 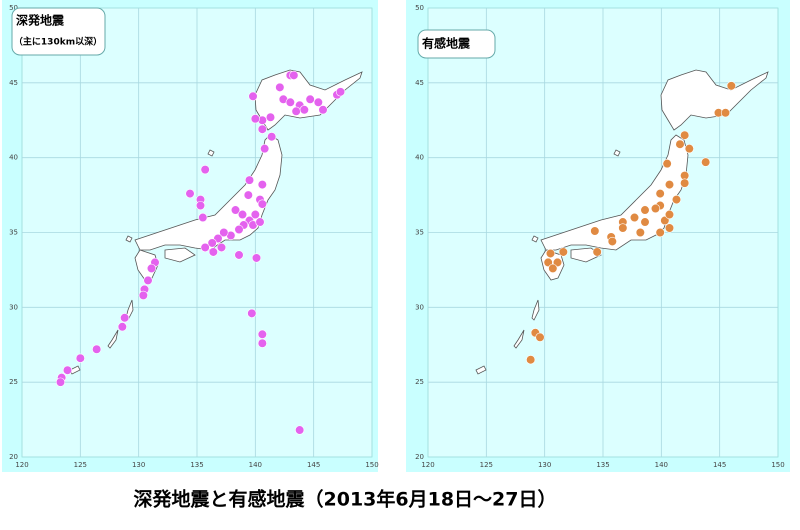 What do you see at coordinates (345, 499) in the screenshot?
I see `page-title: 深発地震と有感地震（2013年6月18日～27日）` at bounding box center [345, 499].